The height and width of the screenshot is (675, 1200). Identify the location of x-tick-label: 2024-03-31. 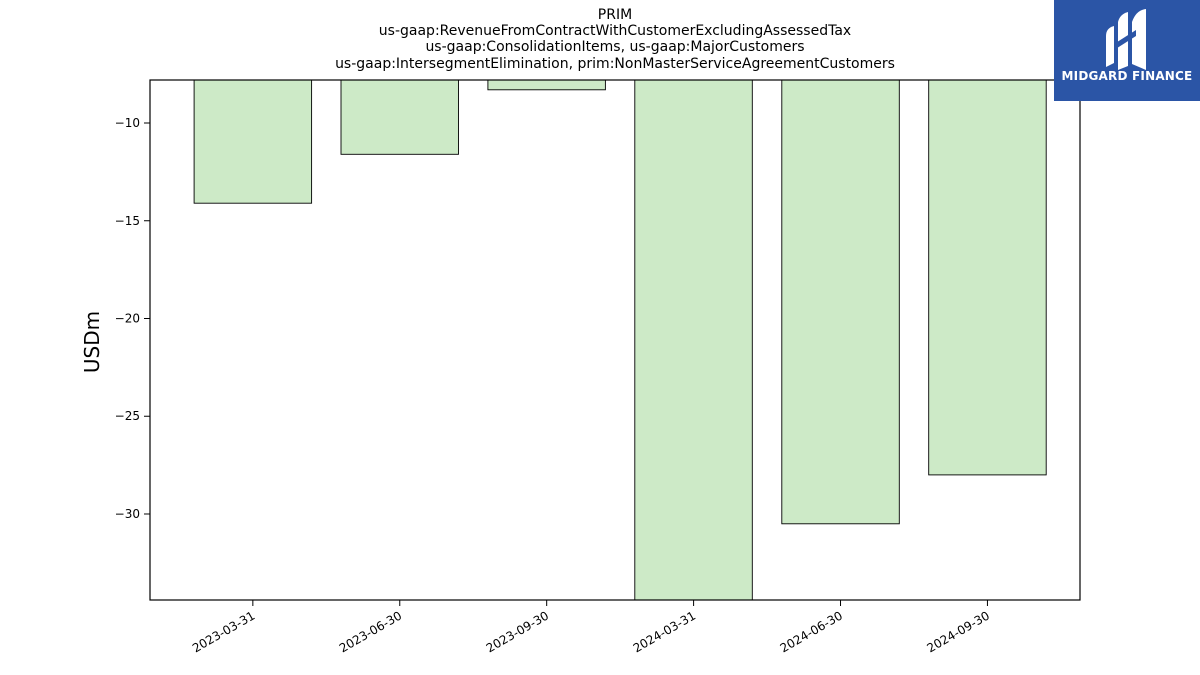
(664, 631).